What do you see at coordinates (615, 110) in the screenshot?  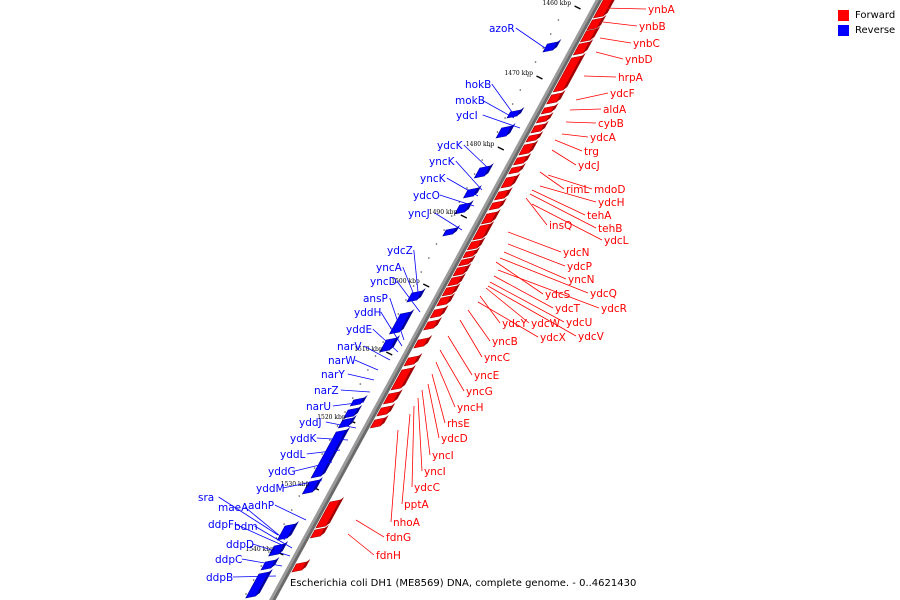 I see `forward-gene-label: aldA` at bounding box center [615, 110].